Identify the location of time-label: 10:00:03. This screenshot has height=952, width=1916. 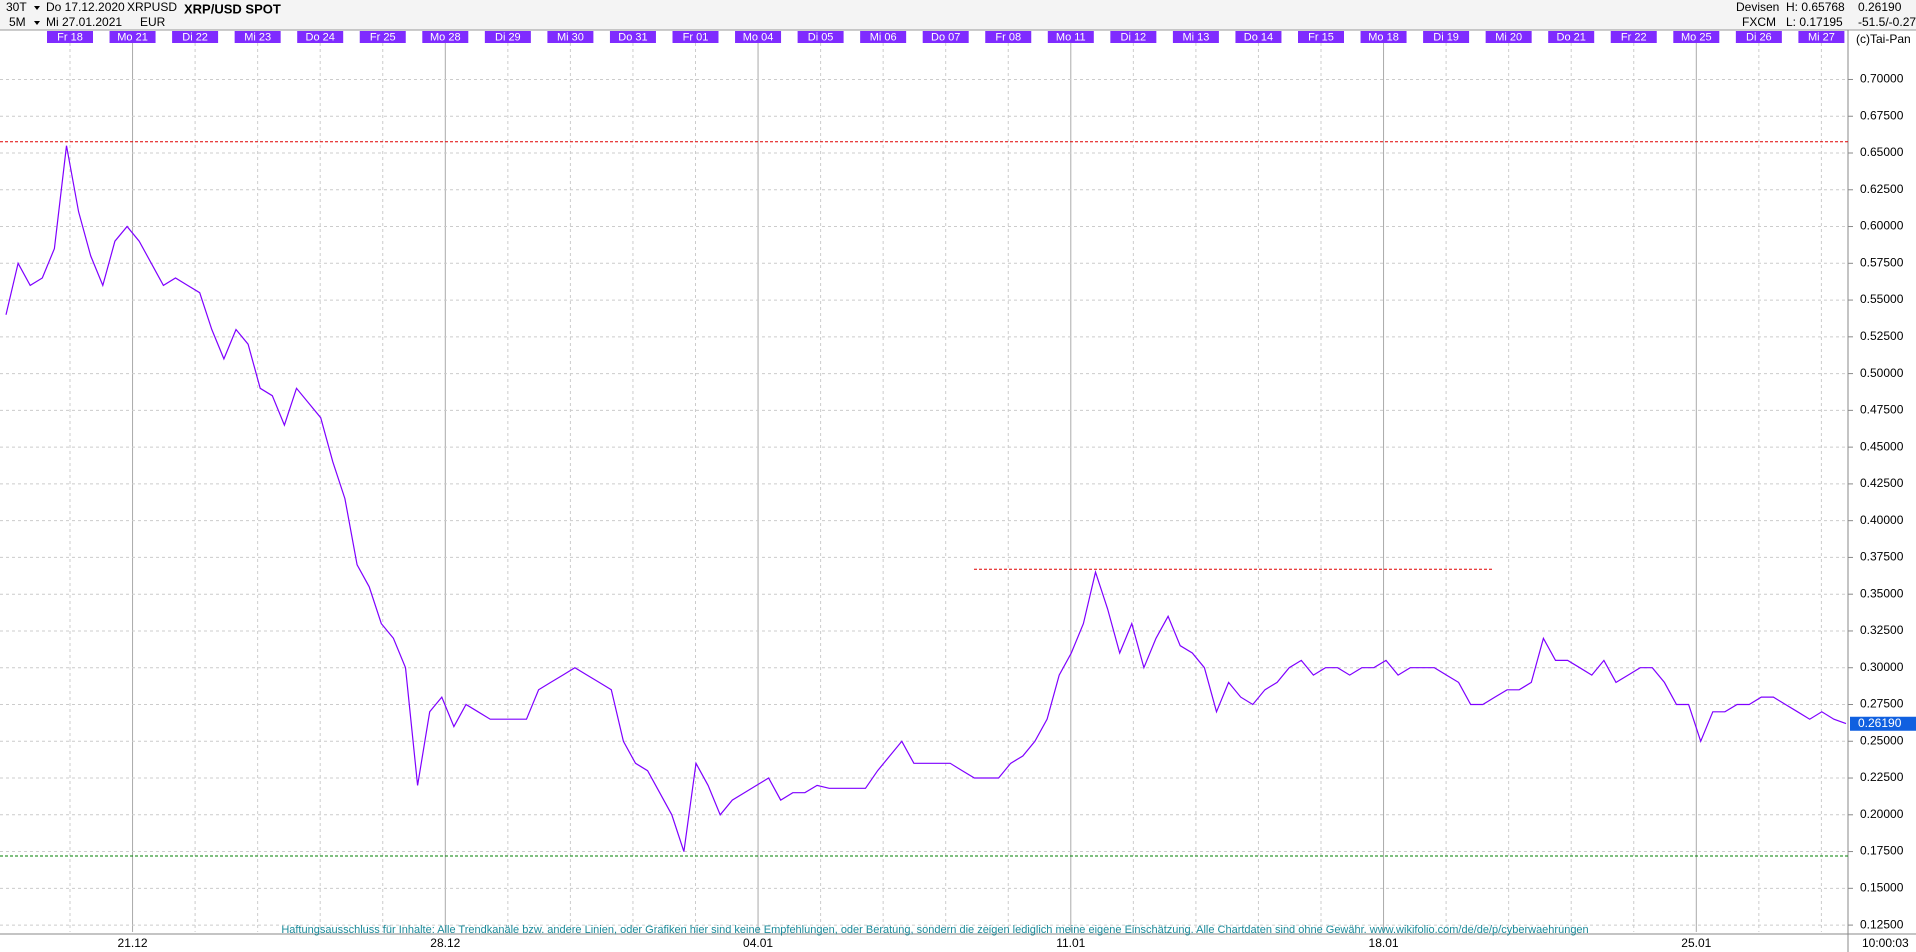
(1885, 943).